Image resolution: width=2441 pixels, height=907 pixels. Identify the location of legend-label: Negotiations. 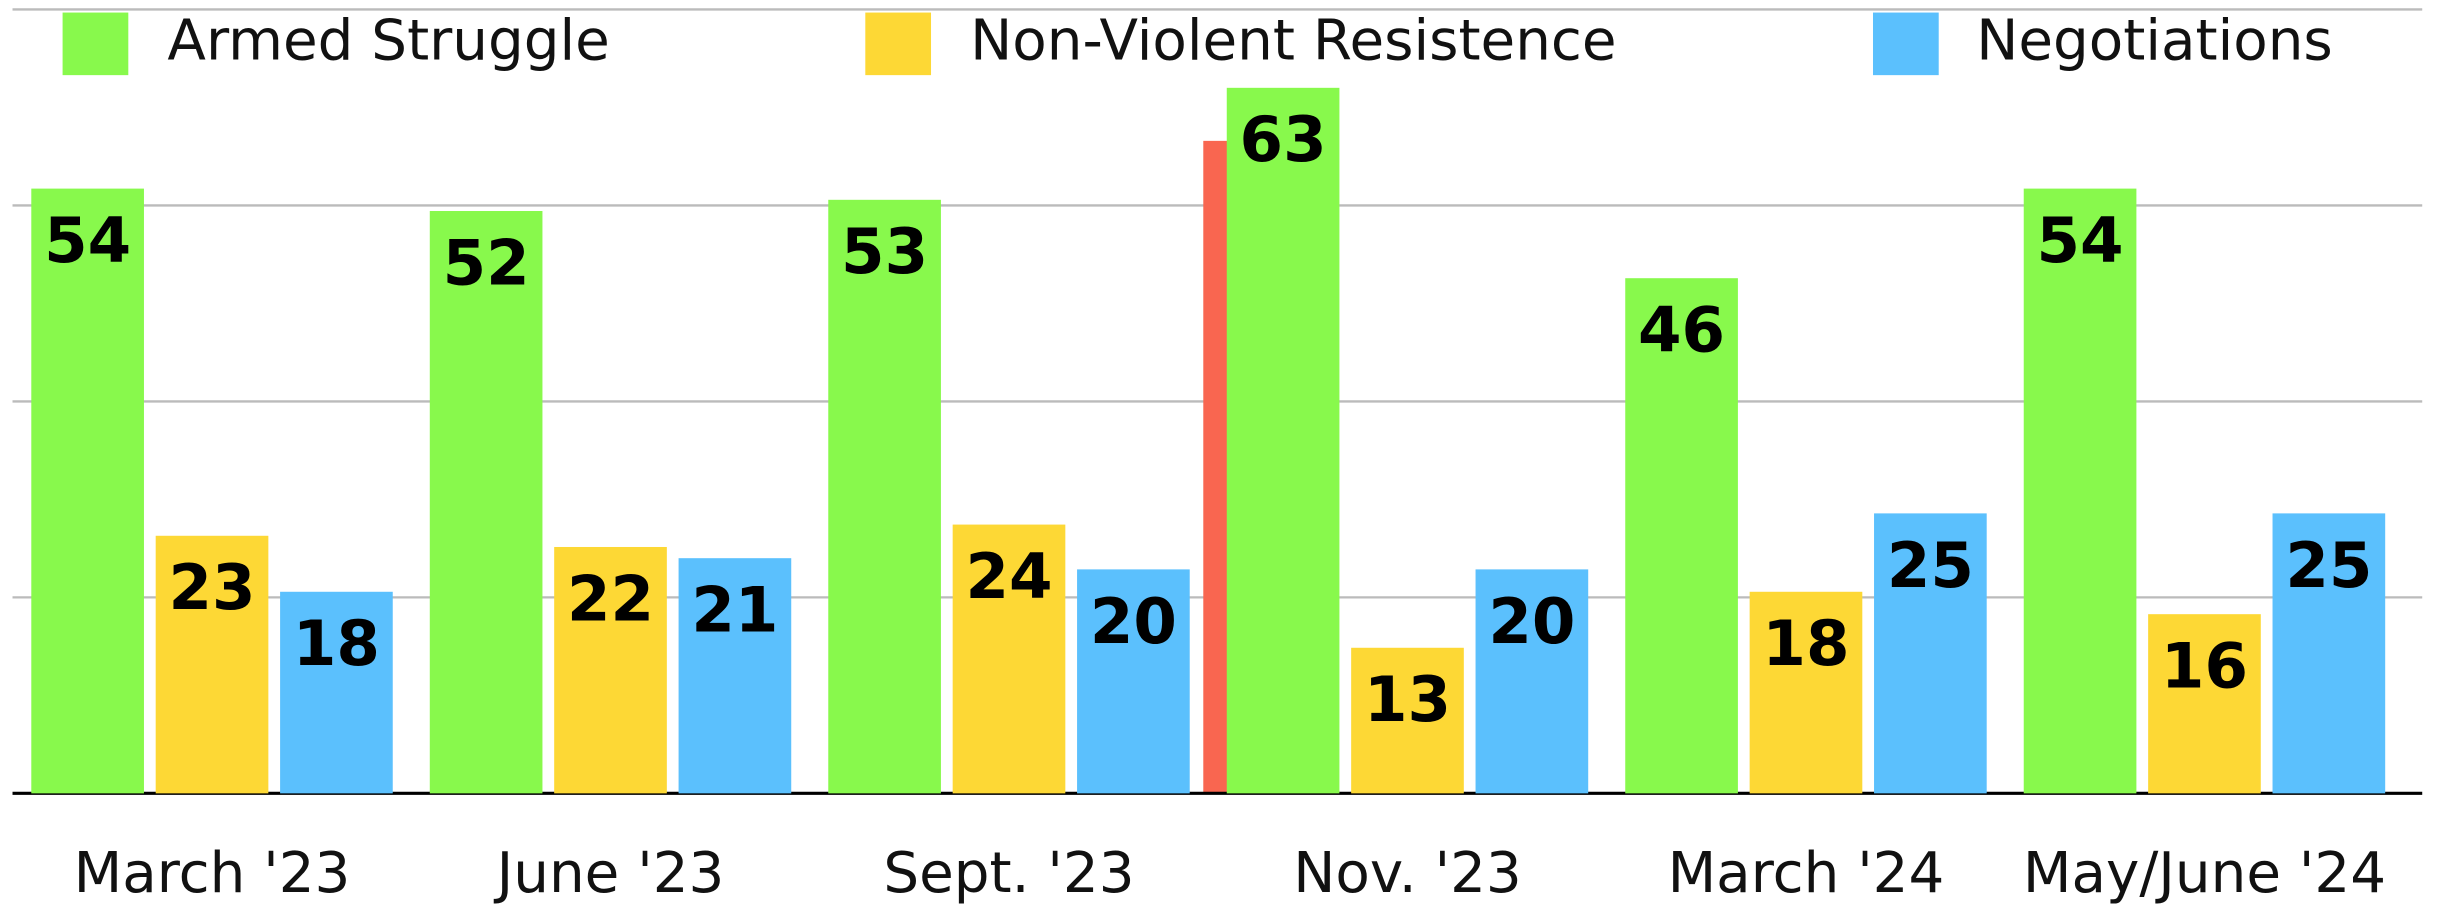
(2154, 40).